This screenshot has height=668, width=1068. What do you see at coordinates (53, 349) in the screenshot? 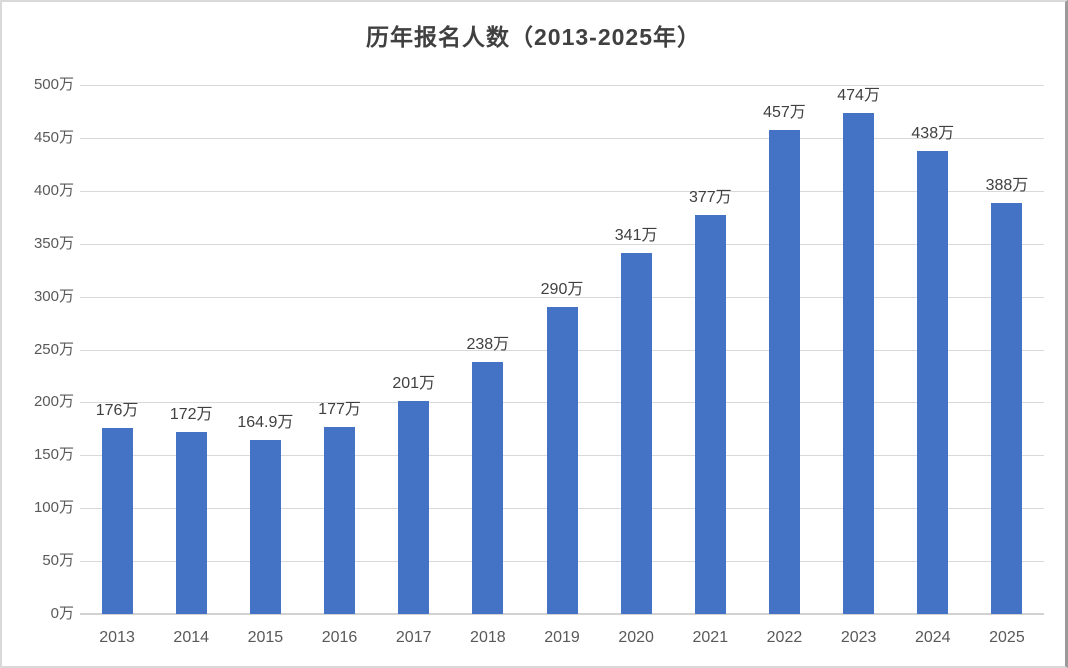
I see `y-axis-tick-label: 250万` at bounding box center [53, 349].